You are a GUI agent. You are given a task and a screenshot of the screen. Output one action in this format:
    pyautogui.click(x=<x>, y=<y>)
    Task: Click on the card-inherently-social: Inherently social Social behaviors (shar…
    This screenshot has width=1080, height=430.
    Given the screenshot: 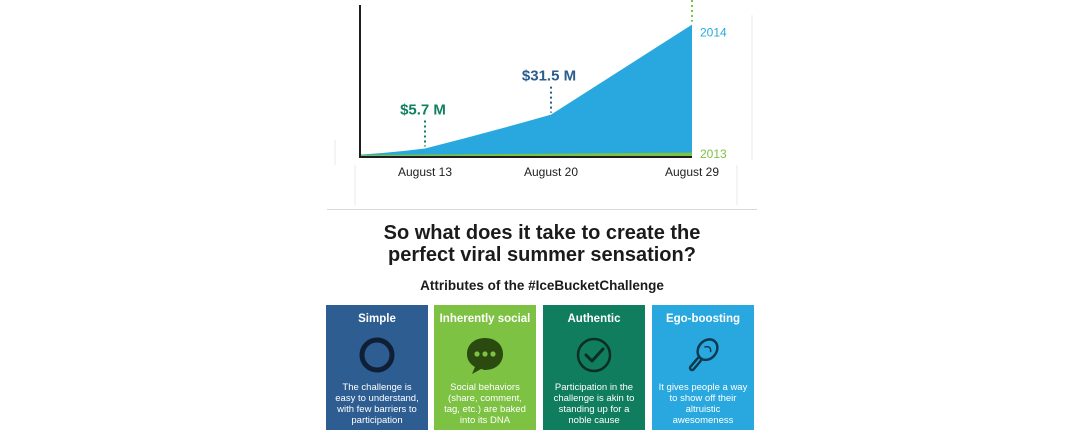 What is the action you would take?
    pyautogui.click(x=485, y=367)
    